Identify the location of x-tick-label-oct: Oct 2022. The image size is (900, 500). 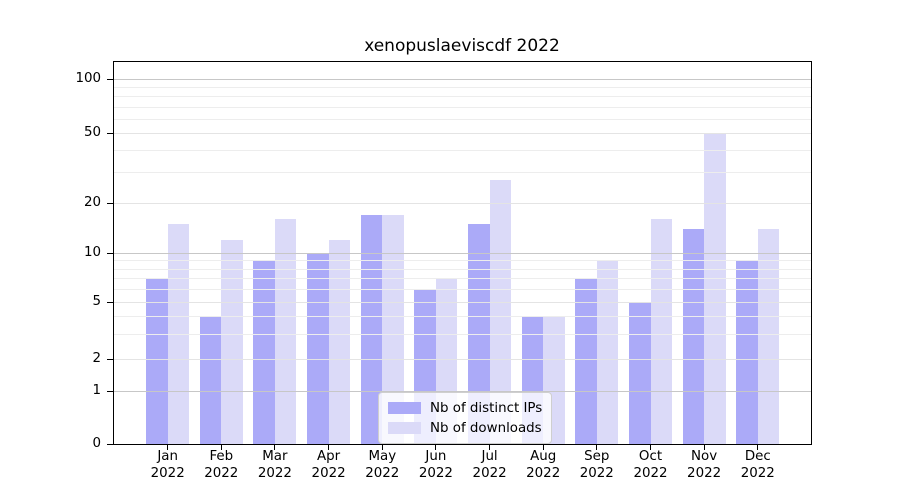
(651, 465).